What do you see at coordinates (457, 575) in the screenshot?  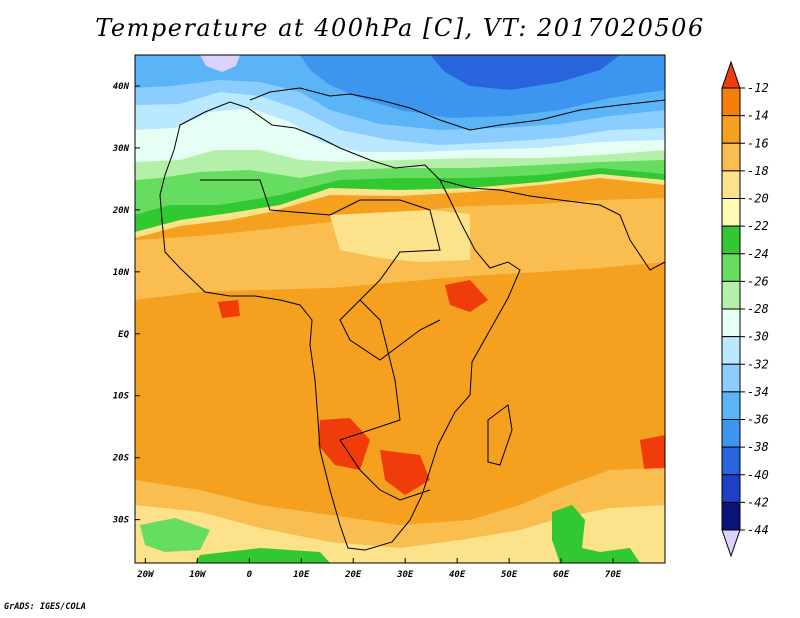 I see `lon-label: 40E` at bounding box center [457, 575].